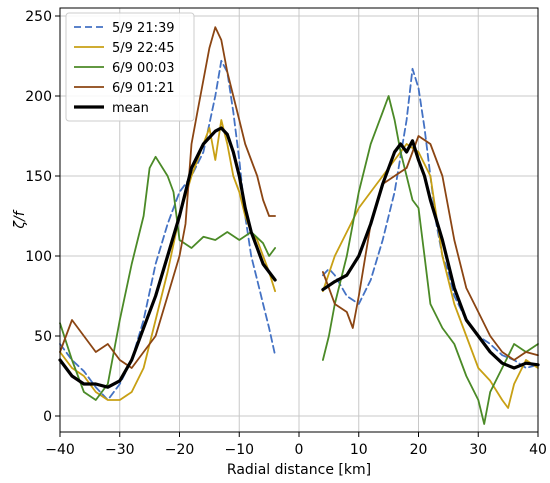  Describe the element at coordinates (38, 177) in the screenshot. I see `y-tick-label: 150` at that location.